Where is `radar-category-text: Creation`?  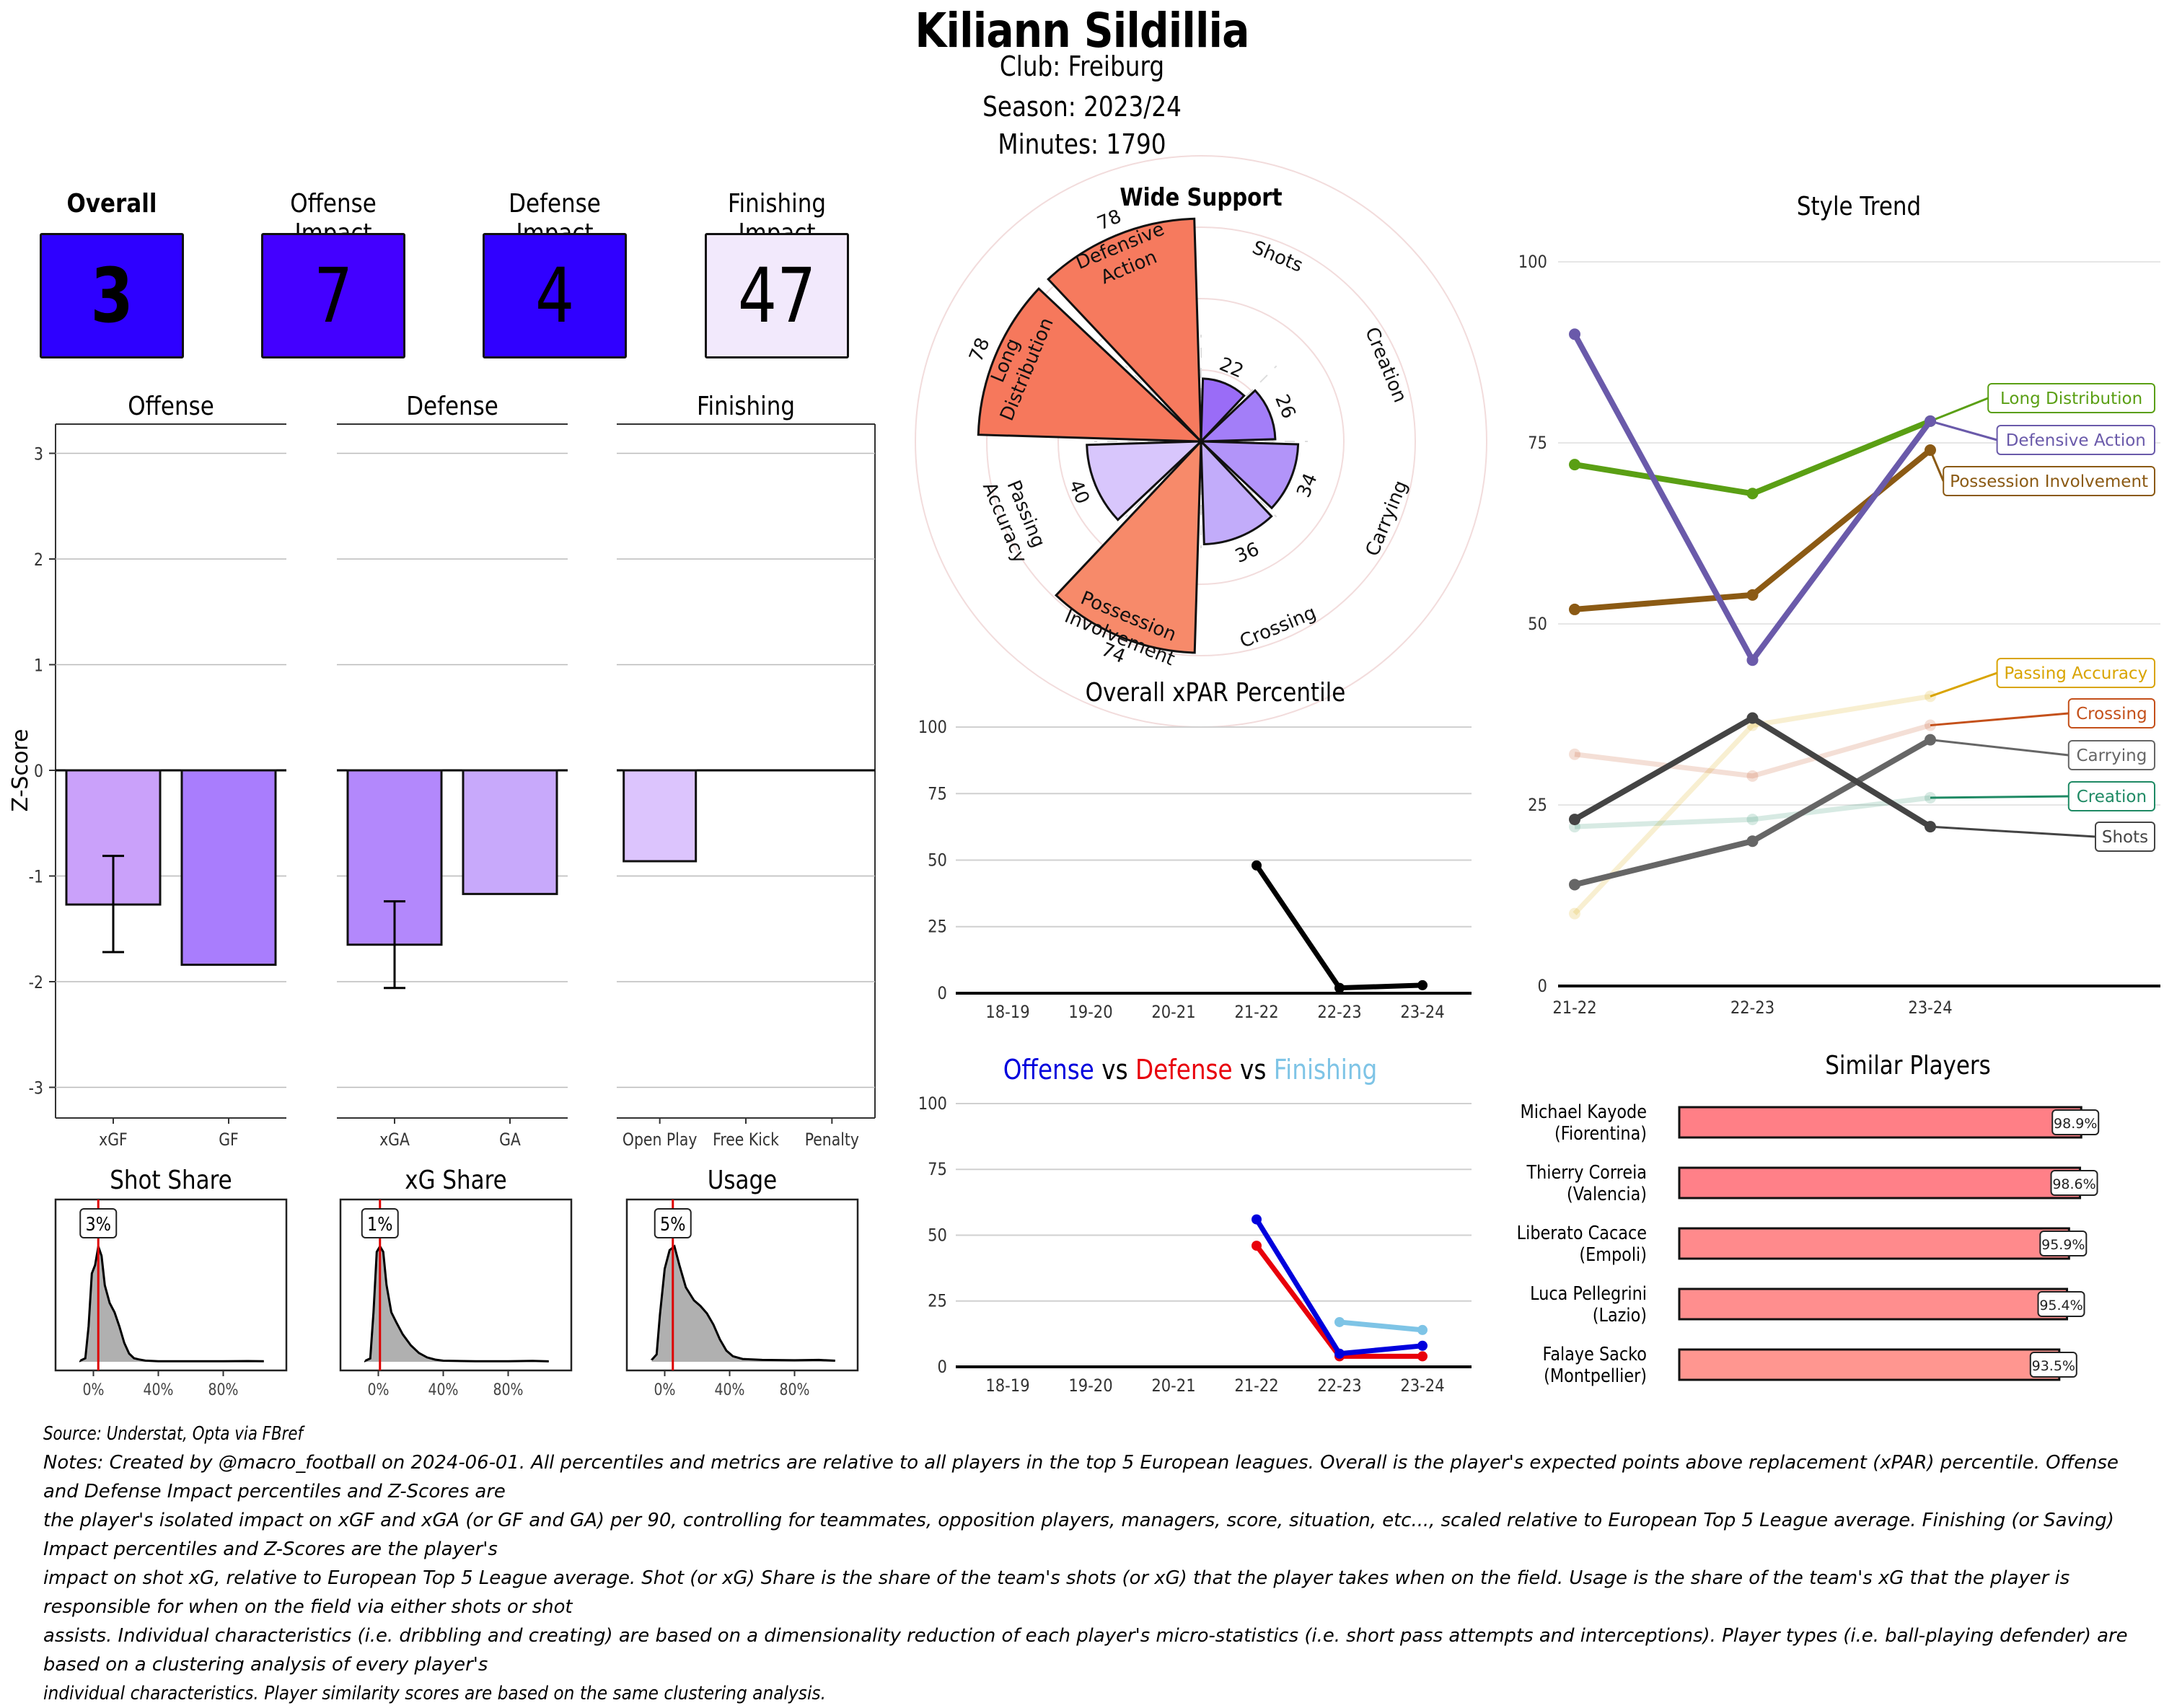 radar-category-text: Creation is located at coordinates (1386, 364).